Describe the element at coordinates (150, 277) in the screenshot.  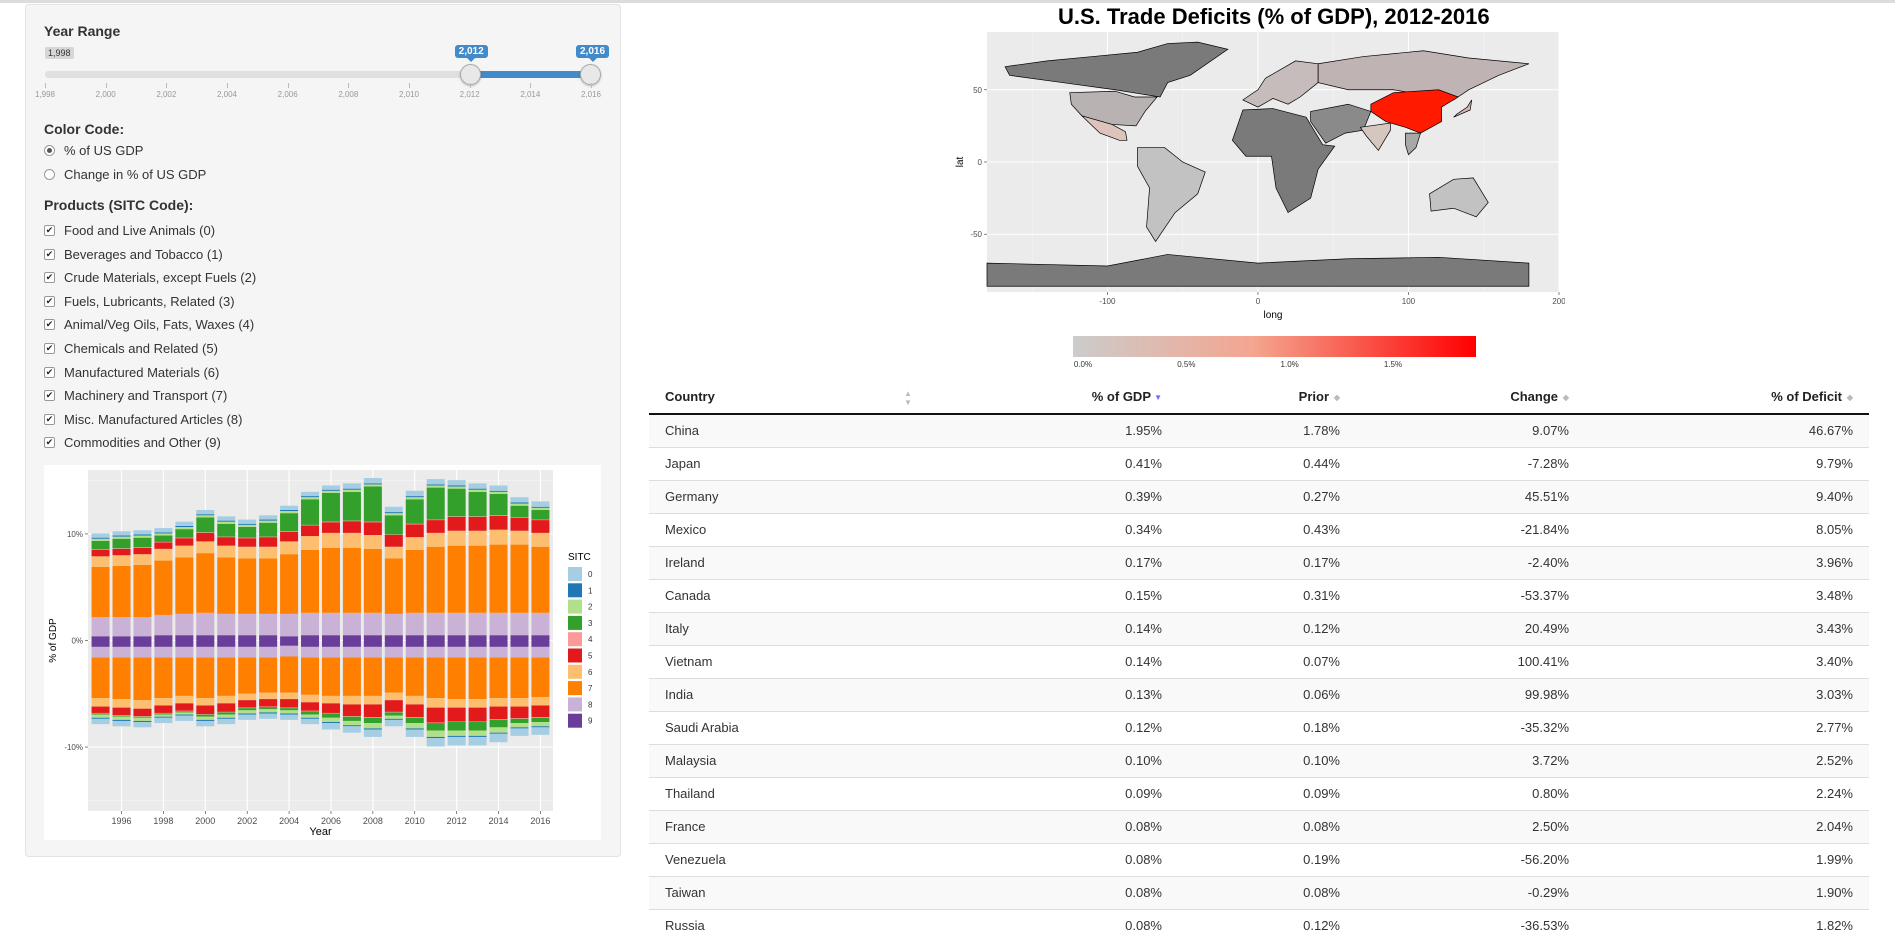
I see `product-checkbox-item: ✔ Crude Materials, except Fuels (2)` at that location.